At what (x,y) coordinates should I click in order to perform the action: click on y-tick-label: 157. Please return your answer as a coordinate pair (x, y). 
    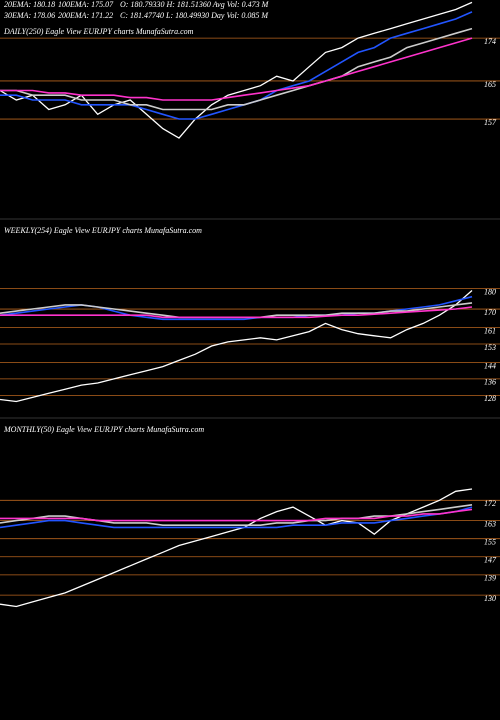
    Looking at the image, I should click on (490, 122).